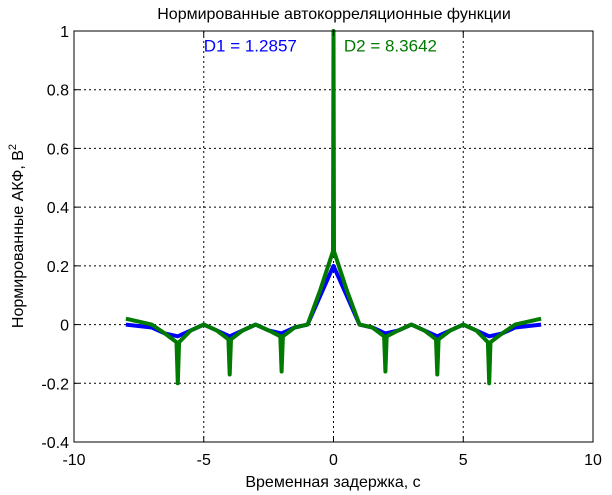  What do you see at coordinates (58, 91) in the screenshot?
I see `y-tick-label: 0.8` at bounding box center [58, 91].